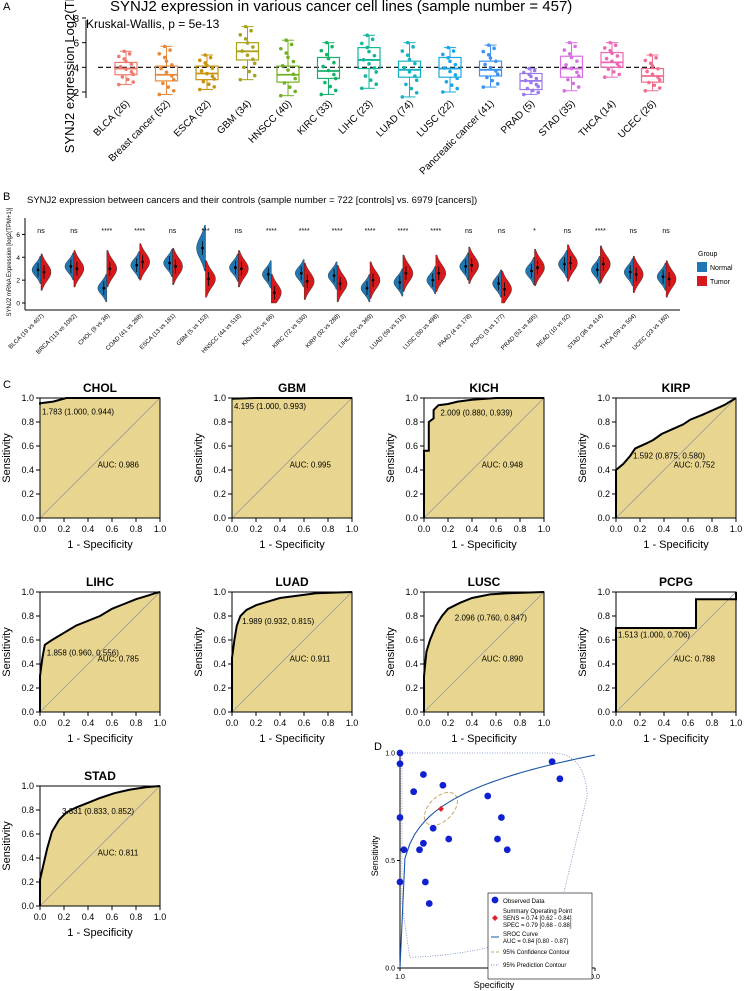 This screenshot has height=991, width=746. Describe the element at coordinates (490, 68) in the screenshot. I see `box-body` at that location.